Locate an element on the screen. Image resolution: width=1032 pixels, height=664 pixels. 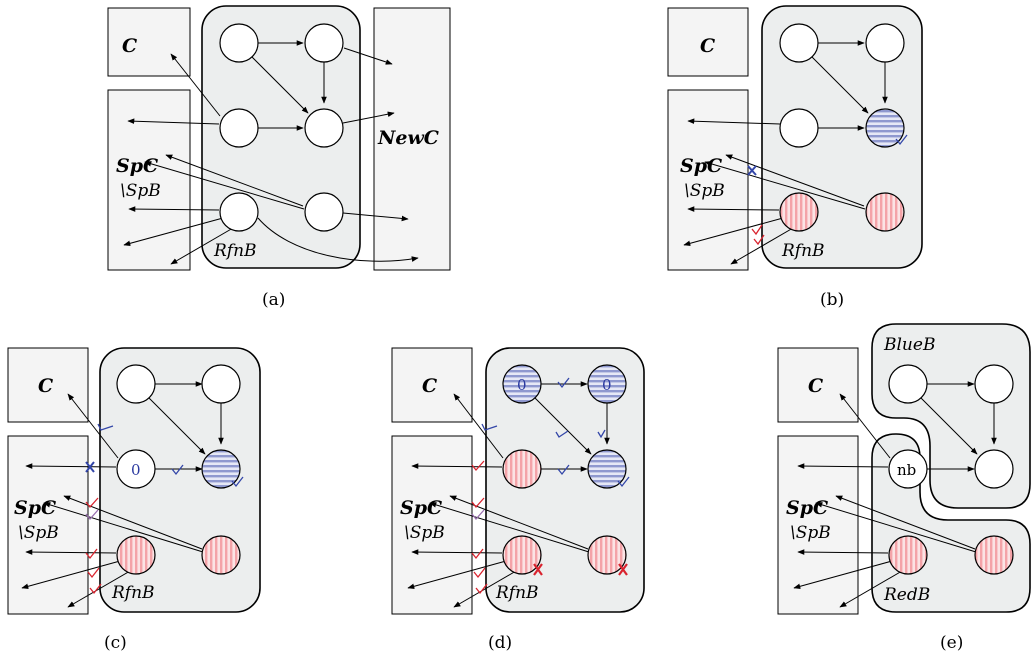
node-zero is located at coordinates (136, 469).